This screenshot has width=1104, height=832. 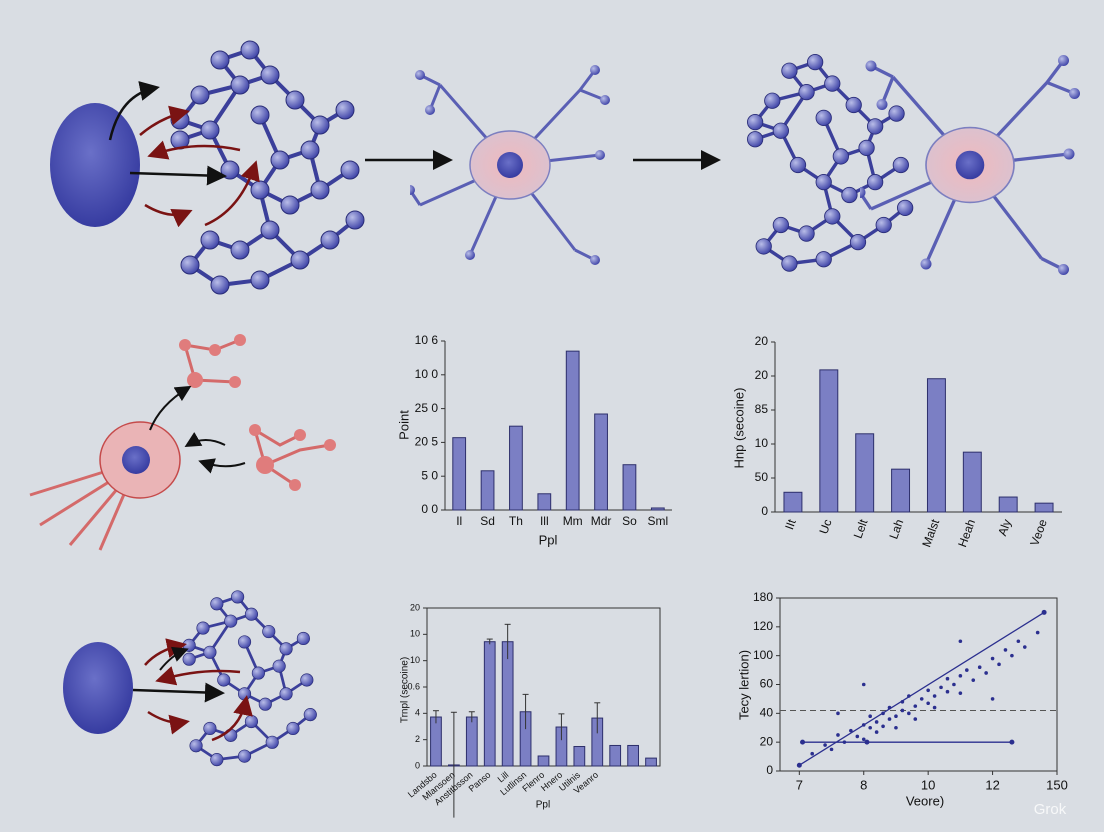 What do you see at coordinates (825, 526) in the screenshot?
I see `x-tick-label: Uc` at bounding box center [825, 526].